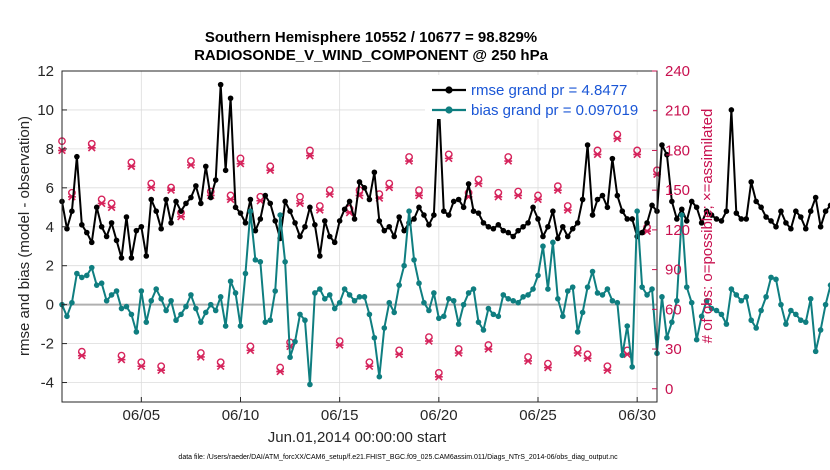 The image size is (830, 470). What do you see at coordinates (677, 111) in the screenshot?
I see `y-right-tick-label: 210` at bounding box center [677, 111].